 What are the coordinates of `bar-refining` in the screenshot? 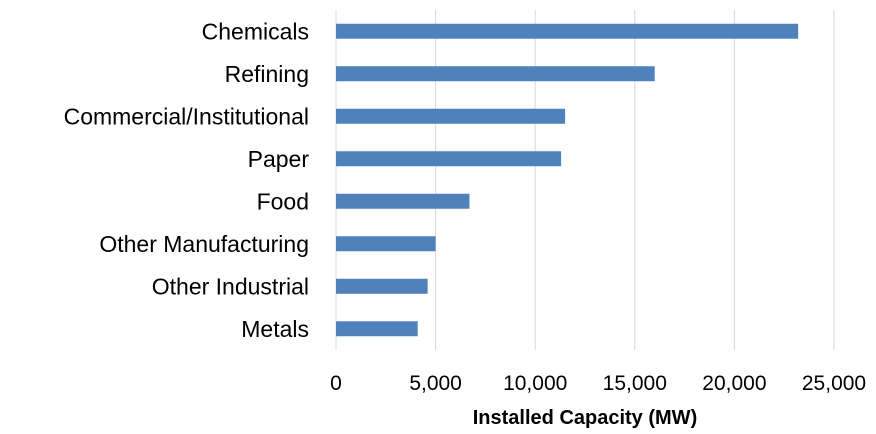 It's located at (495, 74).